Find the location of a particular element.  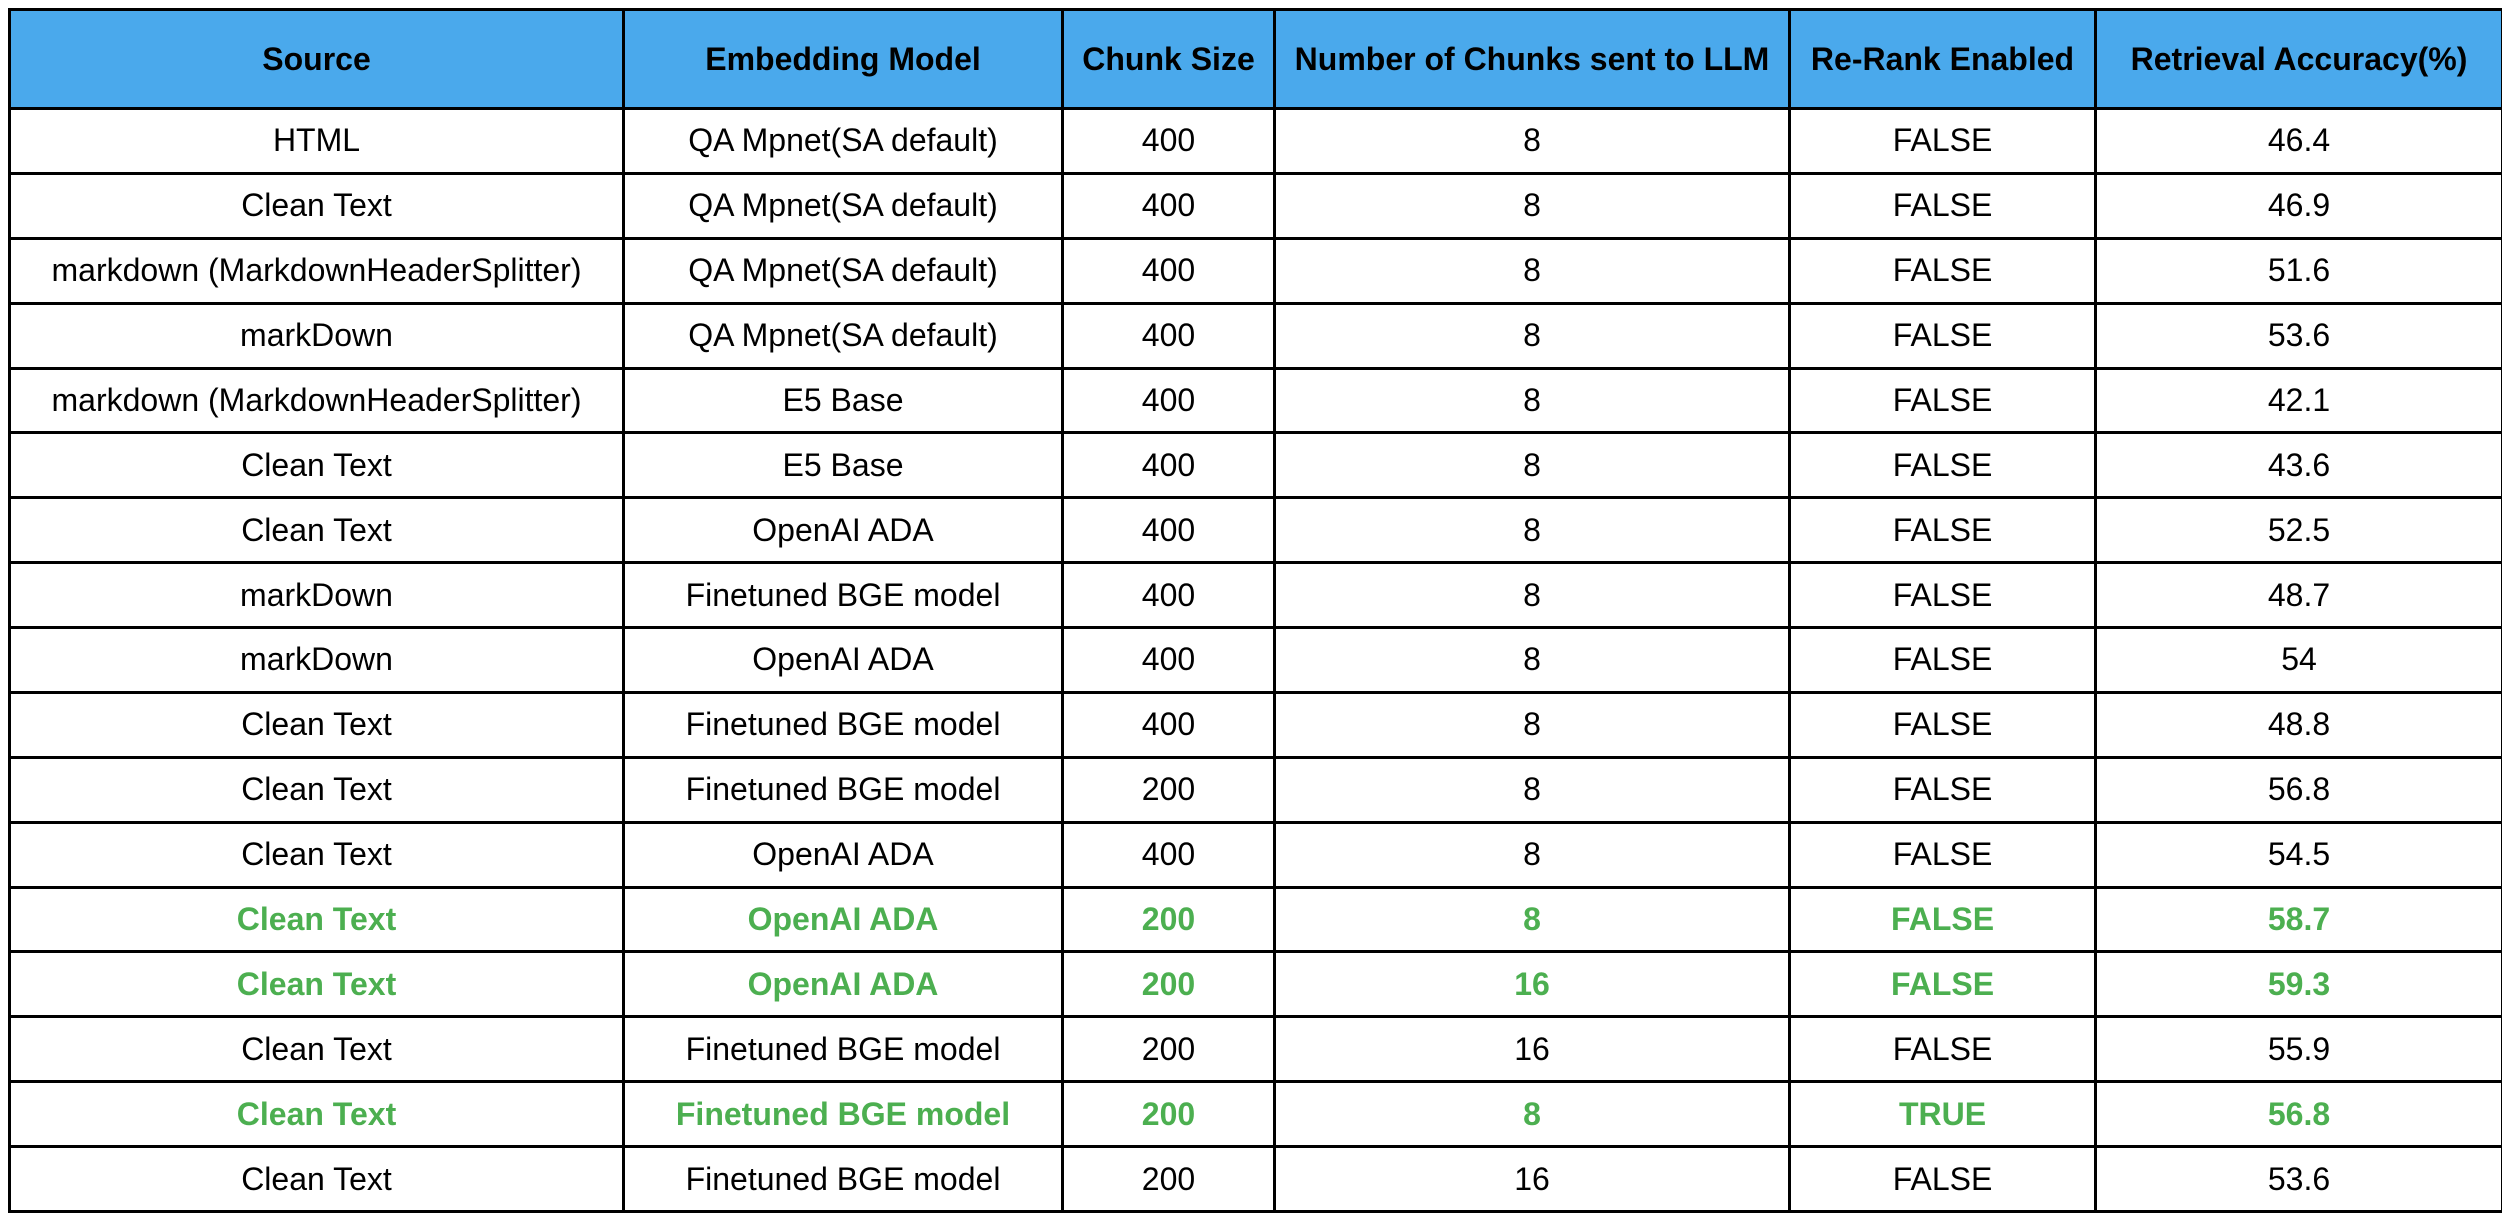

table-row: Clean Text OpenAI ADA 200 8 FALSE 58.7 is located at coordinates (1255, 919).